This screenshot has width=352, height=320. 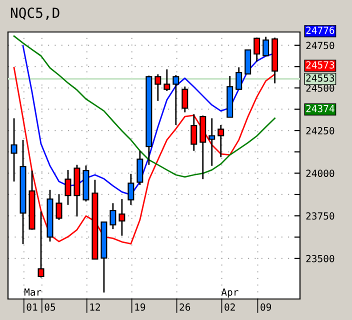 I want to click on chart-title: NQC5,D, so click(x=35, y=14).